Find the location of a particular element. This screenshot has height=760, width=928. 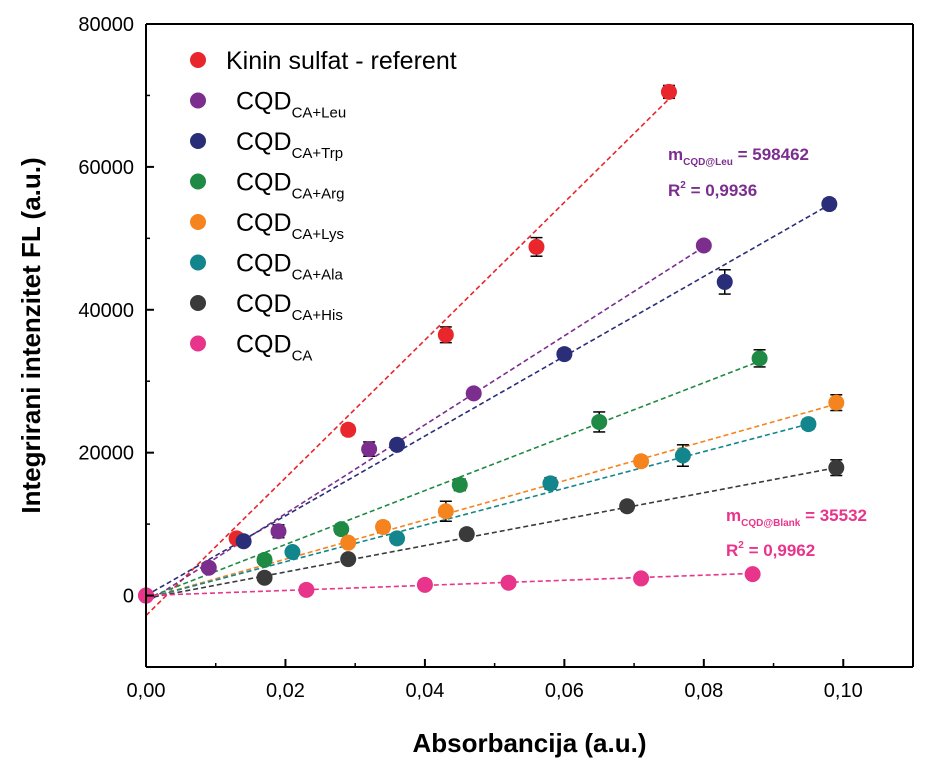

y-tick-label: 80000 is located at coordinates (106, 25).